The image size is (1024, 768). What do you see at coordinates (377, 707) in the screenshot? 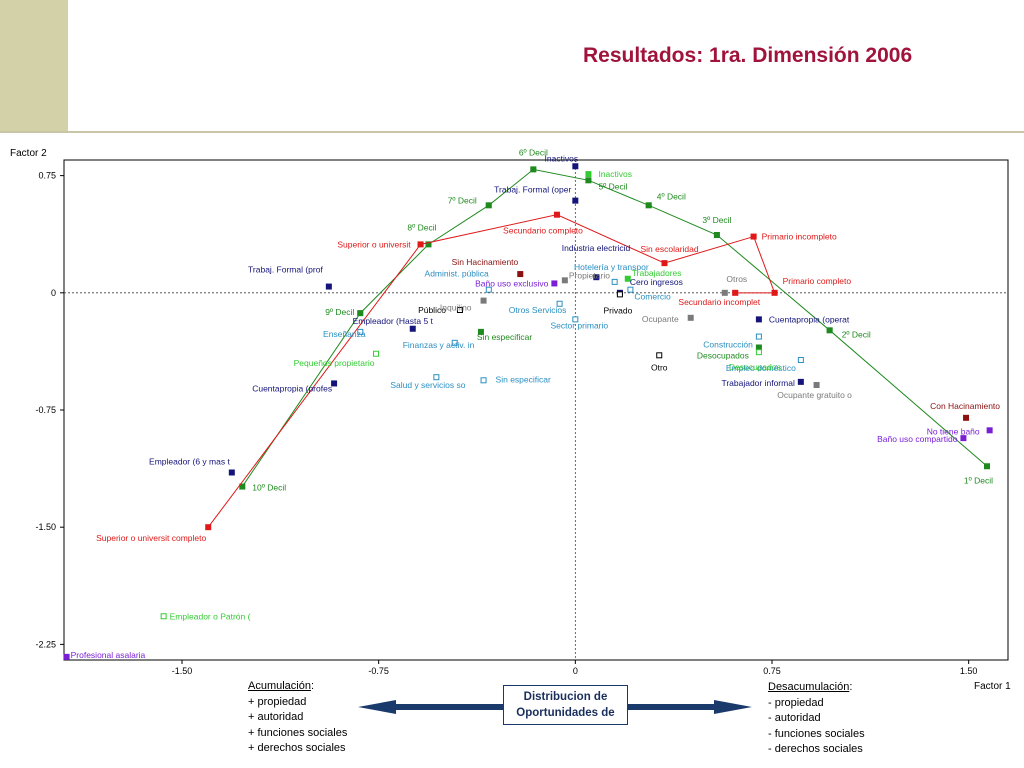
I see `left-arrowhead` at bounding box center [377, 707].